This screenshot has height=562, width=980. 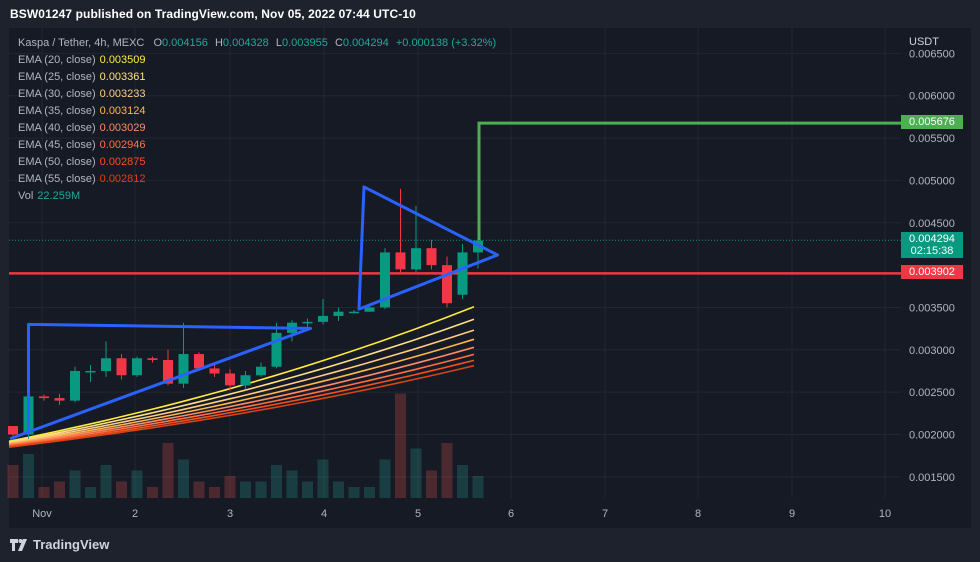 What do you see at coordinates (57, 77) in the screenshot?
I see `ema-label: EMA (25, close)` at bounding box center [57, 77].